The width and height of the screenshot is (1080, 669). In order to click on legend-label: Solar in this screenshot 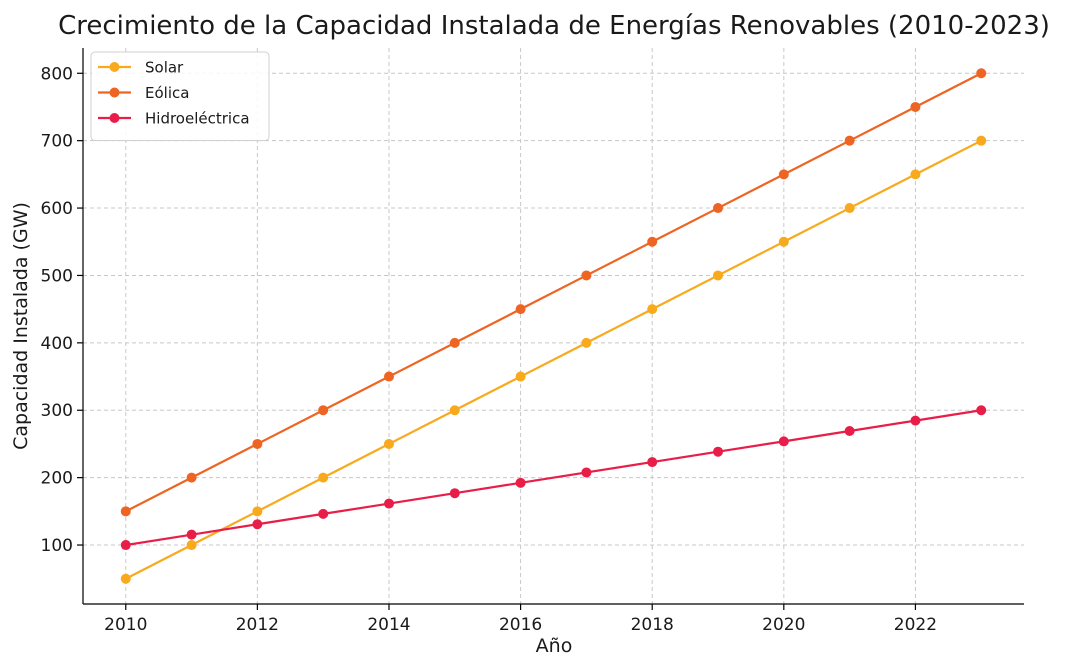, I will do `click(164, 68)`.